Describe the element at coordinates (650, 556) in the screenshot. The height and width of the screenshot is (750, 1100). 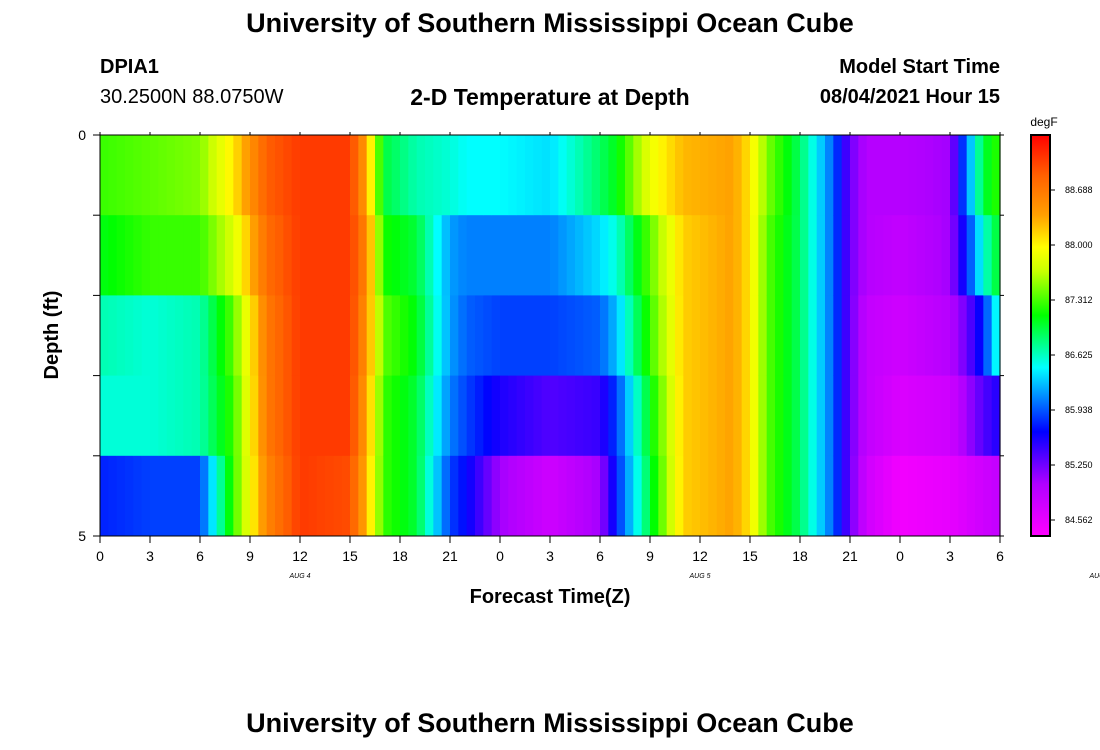
I see `x-tick-label: 9` at that location.